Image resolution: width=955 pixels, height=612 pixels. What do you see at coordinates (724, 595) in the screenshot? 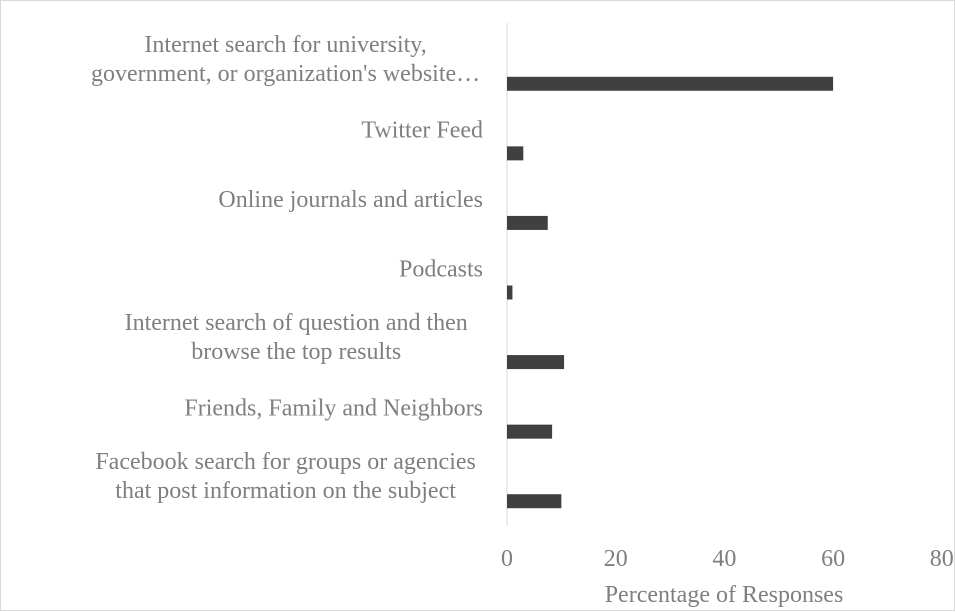
I see `x-axis-title: Percentage of Responses` at bounding box center [724, 595].